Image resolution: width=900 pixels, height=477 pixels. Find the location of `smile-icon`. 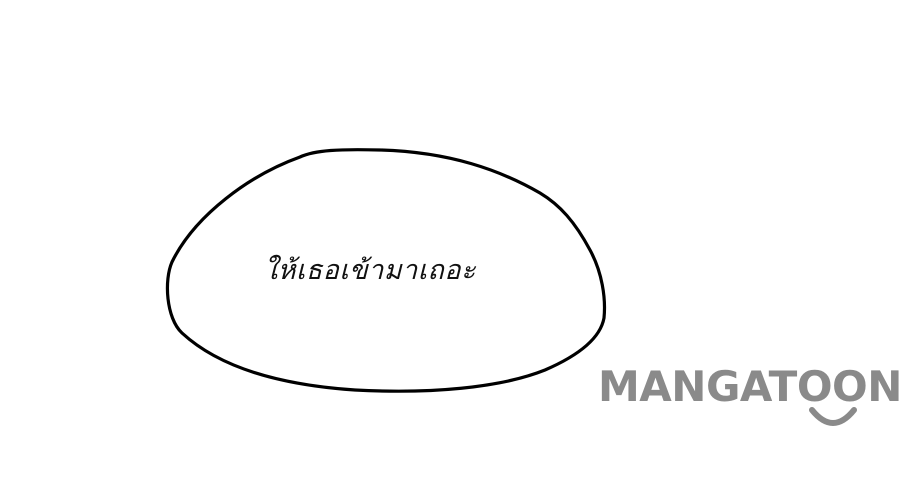

smile-icon is located at coordinates (833, 416).